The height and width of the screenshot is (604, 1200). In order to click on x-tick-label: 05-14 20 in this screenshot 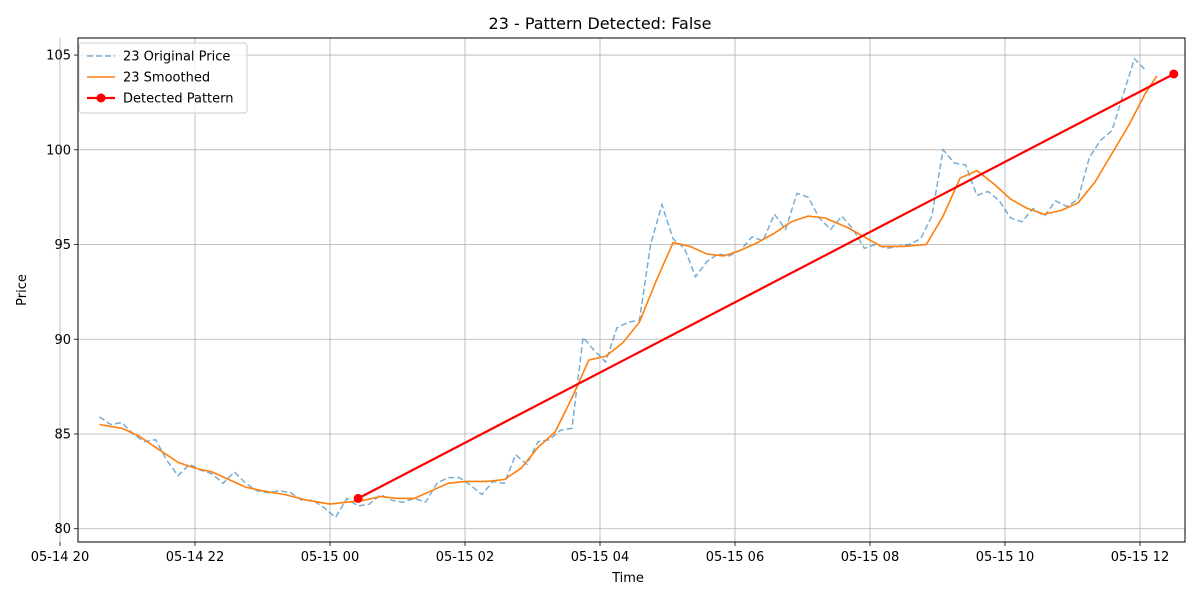, I will do `click(60, 557)`.